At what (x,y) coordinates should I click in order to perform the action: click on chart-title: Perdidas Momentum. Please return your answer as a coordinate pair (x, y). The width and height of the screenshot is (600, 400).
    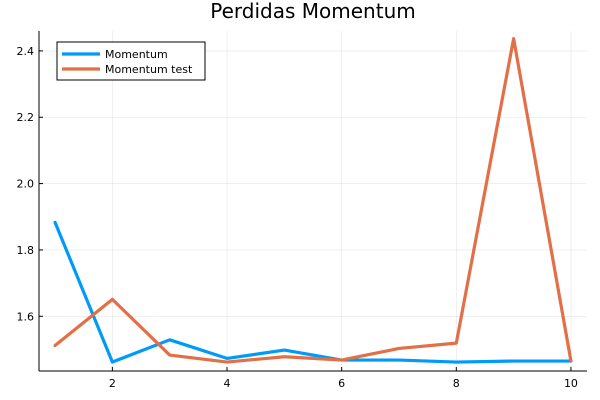
    Looking at the image, I should click on (312, 11).